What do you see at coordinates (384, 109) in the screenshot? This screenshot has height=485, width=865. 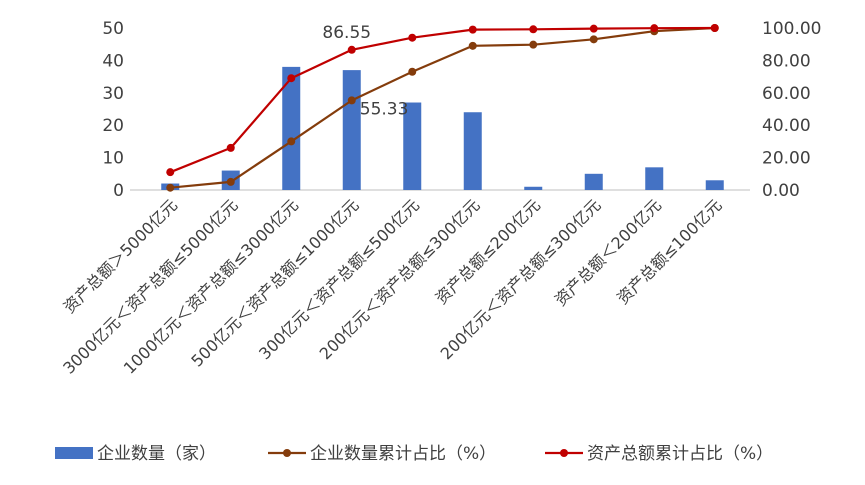 I see `data-label: 55.33` at bounding box center [384, 109].